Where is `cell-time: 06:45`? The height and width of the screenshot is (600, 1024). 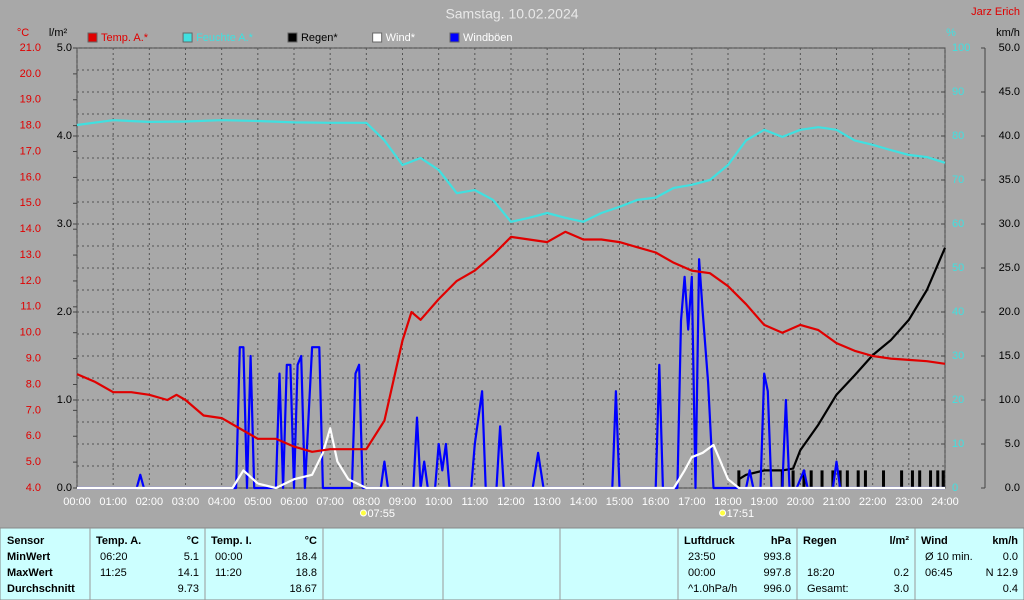 cell-time: 06:45 is located at coordinates (939, 573).